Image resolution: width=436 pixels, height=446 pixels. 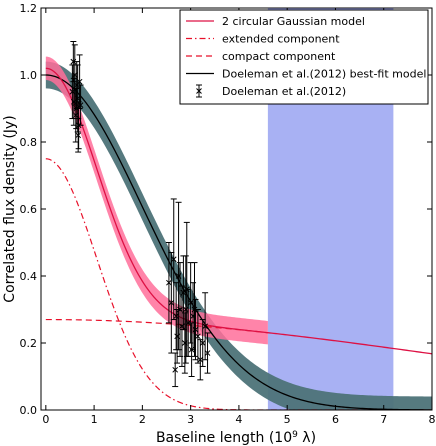 I want to click on x-tick-label: 5, so click(x=287, y=419).